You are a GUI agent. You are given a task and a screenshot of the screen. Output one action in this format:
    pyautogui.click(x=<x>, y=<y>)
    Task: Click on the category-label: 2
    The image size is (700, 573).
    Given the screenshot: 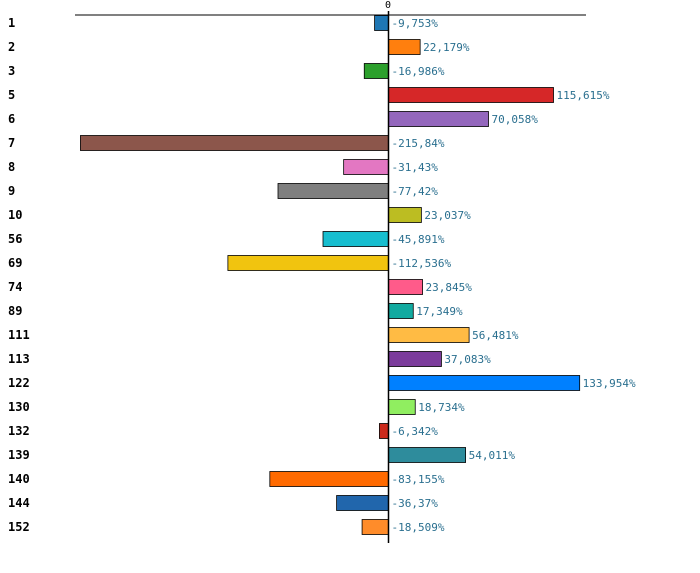 What is the action you would take?
    pyautogui.click(x=11, y=47)
    